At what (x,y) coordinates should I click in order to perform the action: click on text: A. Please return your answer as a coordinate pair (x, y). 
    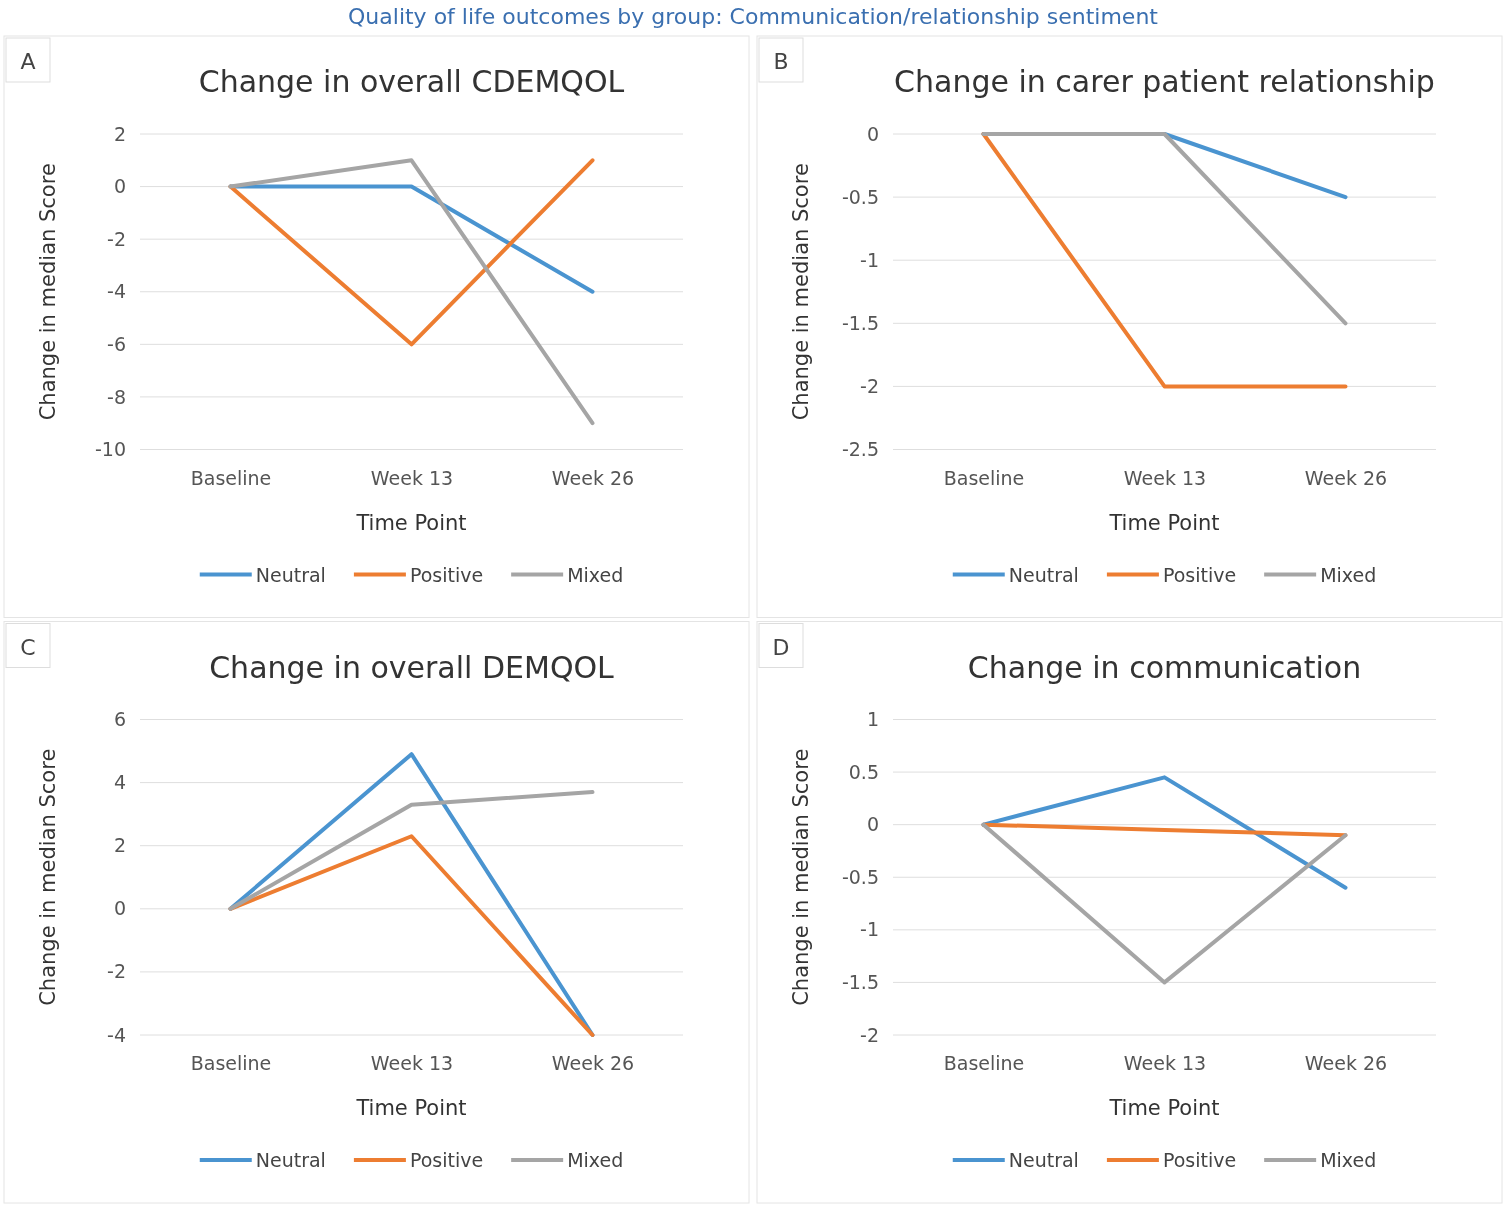
    Looking at the image, I should click on (28, 61).